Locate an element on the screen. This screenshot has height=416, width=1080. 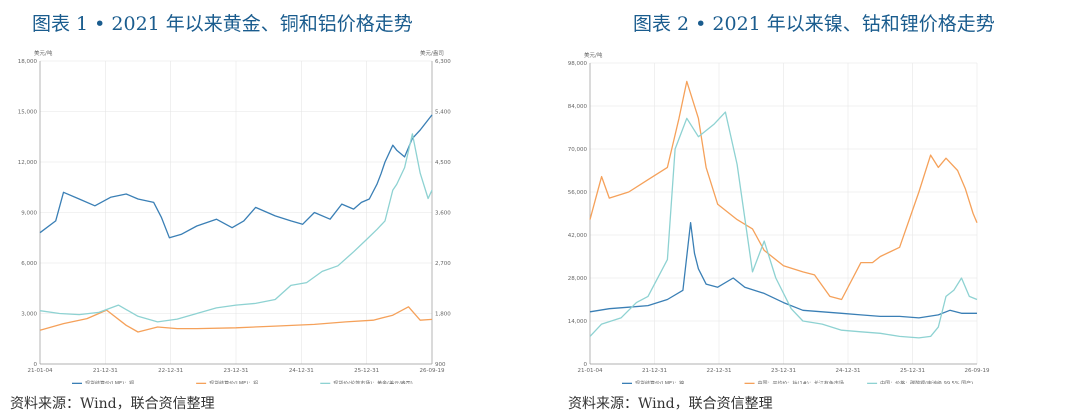
y-left-tick-label: 18,000 is located at coordinates (28, 62).